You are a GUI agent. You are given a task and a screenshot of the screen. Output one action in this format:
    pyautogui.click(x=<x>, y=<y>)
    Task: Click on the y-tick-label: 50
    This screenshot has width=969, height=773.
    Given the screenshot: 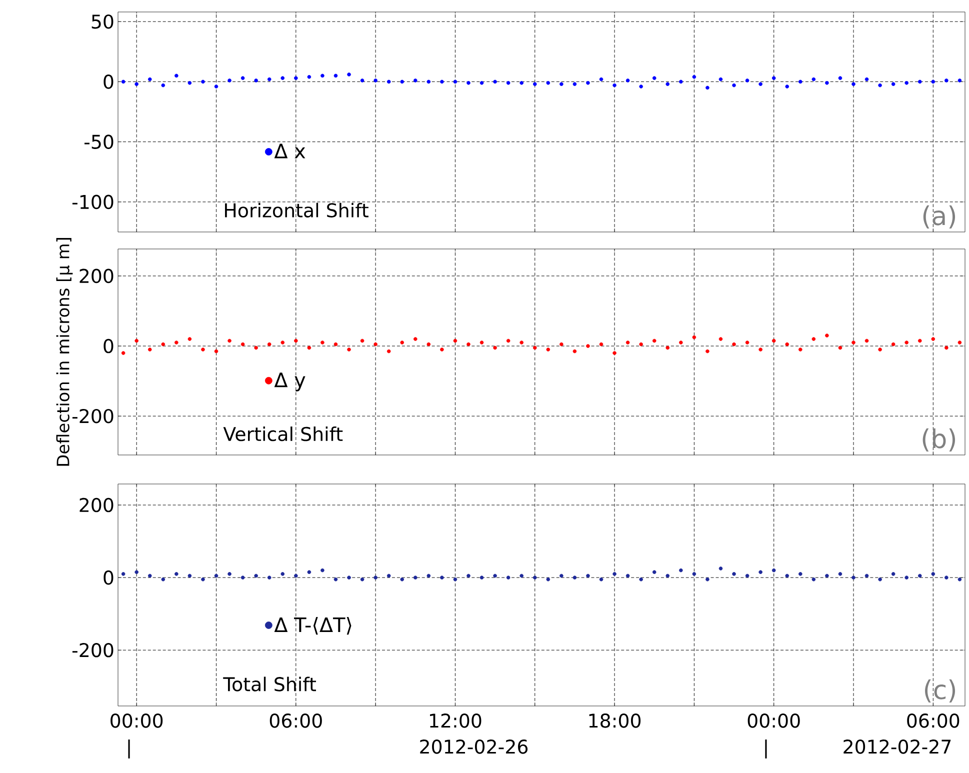 What is the action you would take?
    pyautogui.click(x=103, y=21)
    